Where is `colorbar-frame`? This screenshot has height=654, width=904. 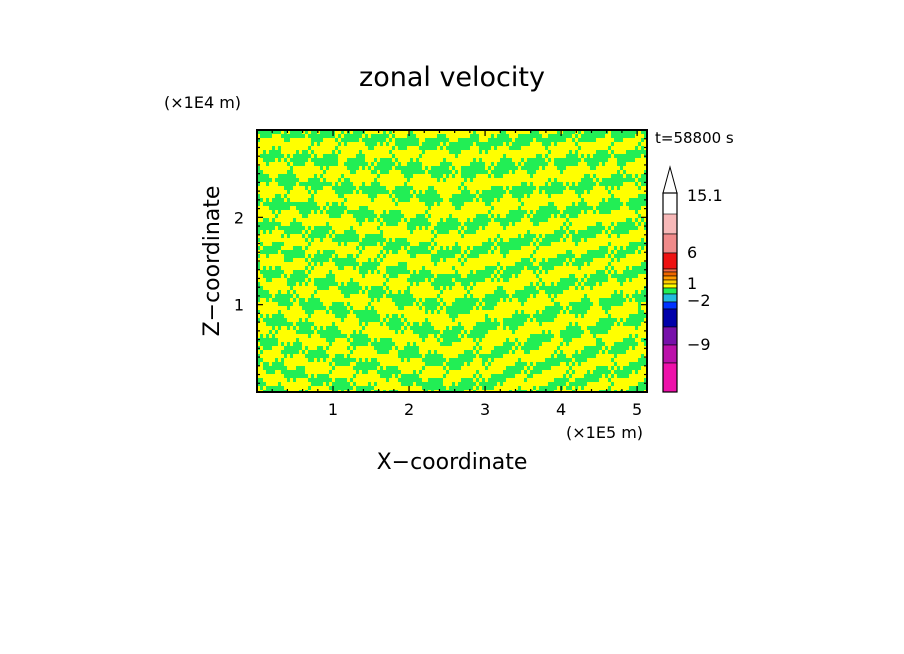
colorbar-frame is located at coordinates (670, 292).